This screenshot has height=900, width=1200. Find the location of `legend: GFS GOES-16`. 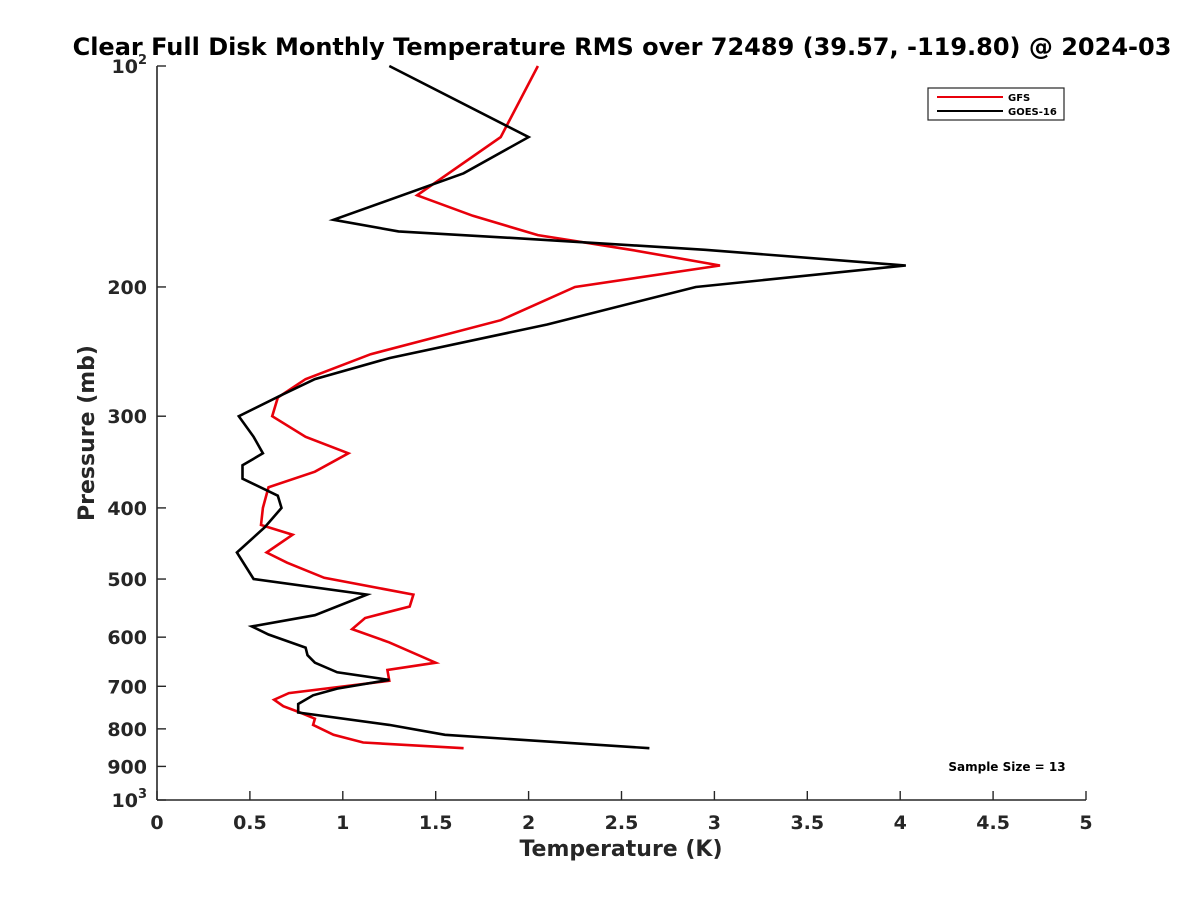

legend: GFS GOES-16 is located at coordinates (996, 104).